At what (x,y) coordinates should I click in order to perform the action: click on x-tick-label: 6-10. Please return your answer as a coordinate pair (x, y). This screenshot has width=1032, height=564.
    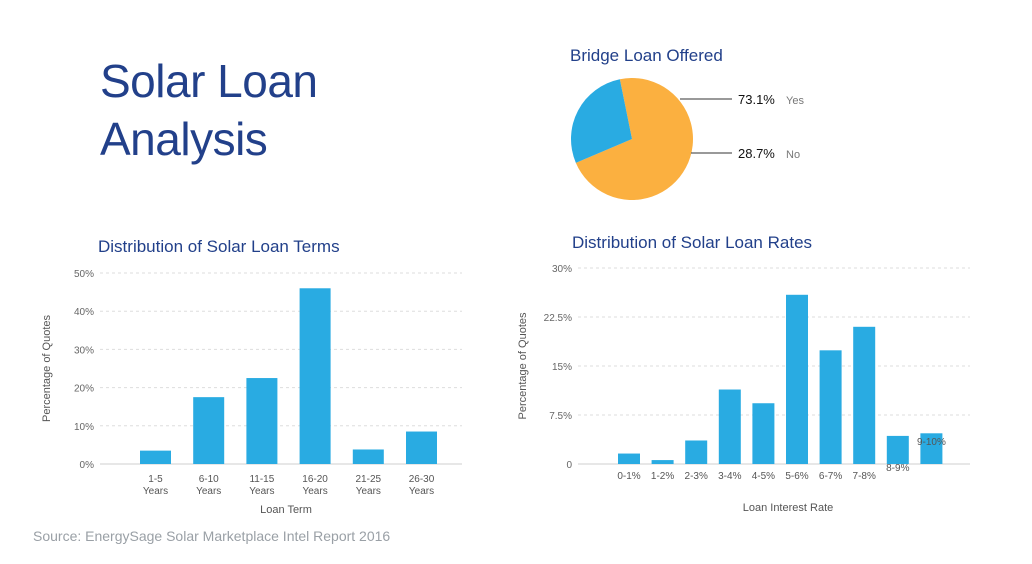
    Looking at the image, I should click on (209, 479).